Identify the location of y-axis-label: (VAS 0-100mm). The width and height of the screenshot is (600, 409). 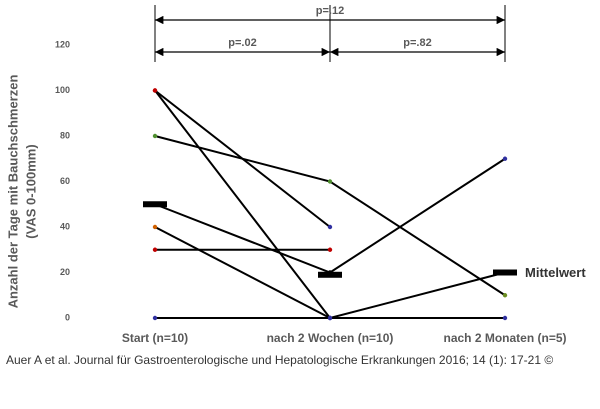
(30, 191).